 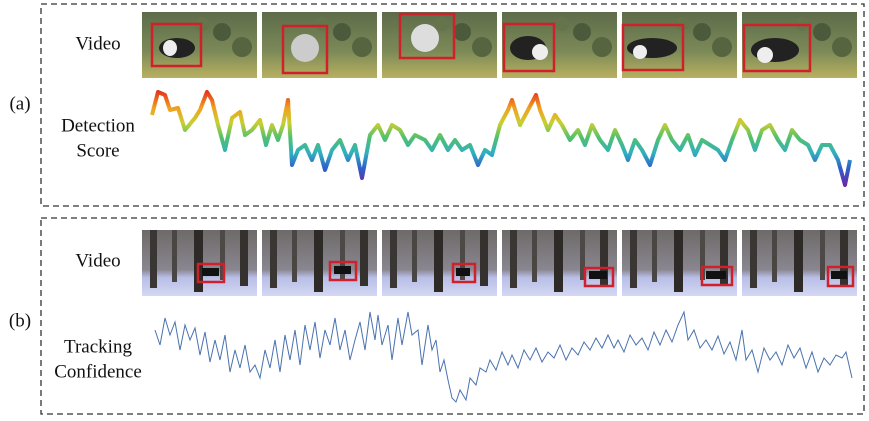 What do you see at coordinates (98, 371) in the screenshot?
I see `curve-label: Confidence` at bounding box center [98, 371].